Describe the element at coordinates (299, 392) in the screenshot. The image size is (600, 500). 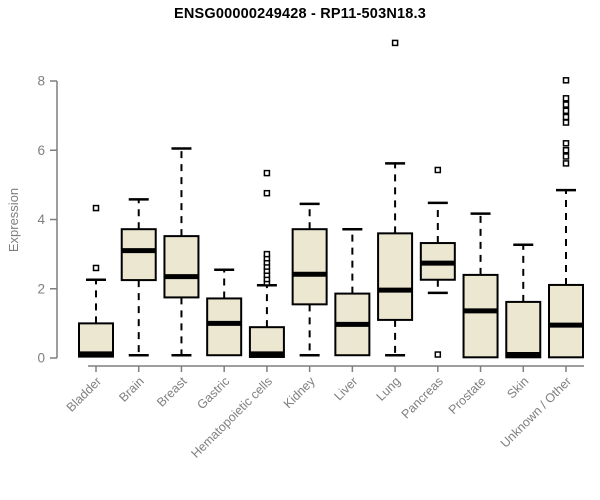
I see `x-tick-label: Kidney` at that location.